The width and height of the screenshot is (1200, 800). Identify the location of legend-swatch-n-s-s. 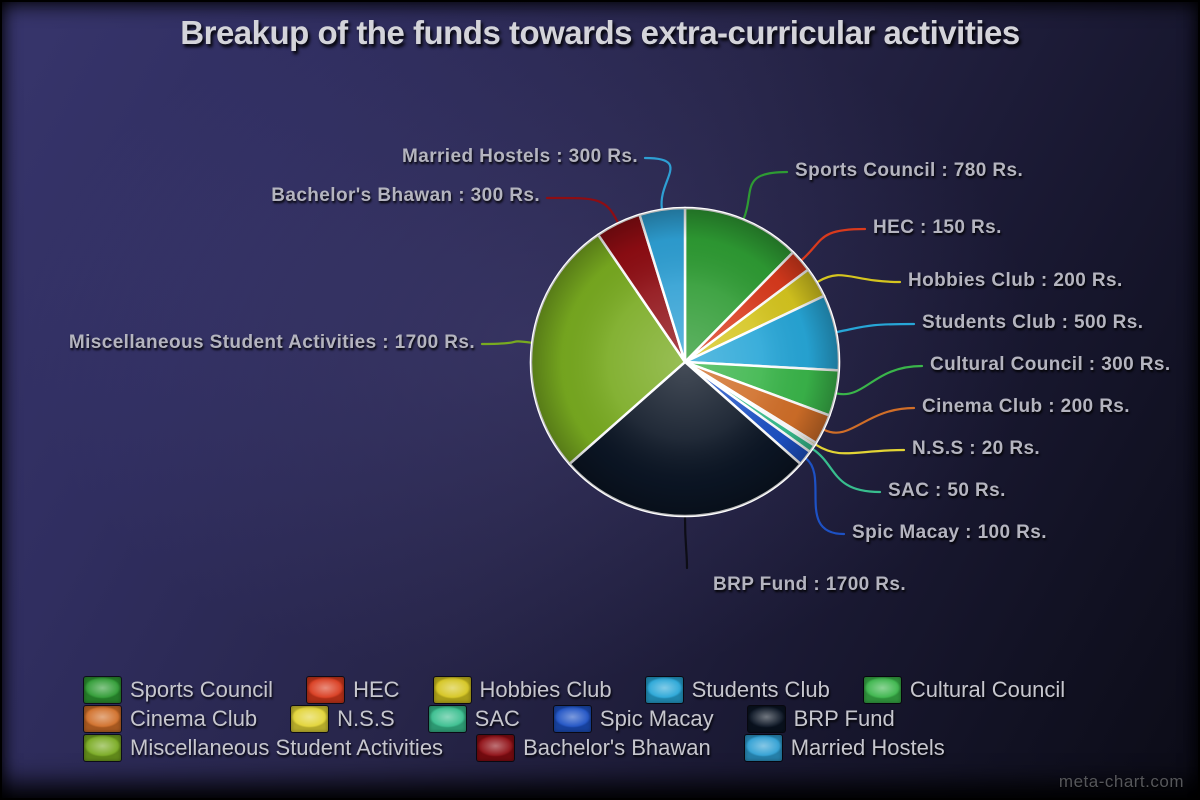
(310, 719).